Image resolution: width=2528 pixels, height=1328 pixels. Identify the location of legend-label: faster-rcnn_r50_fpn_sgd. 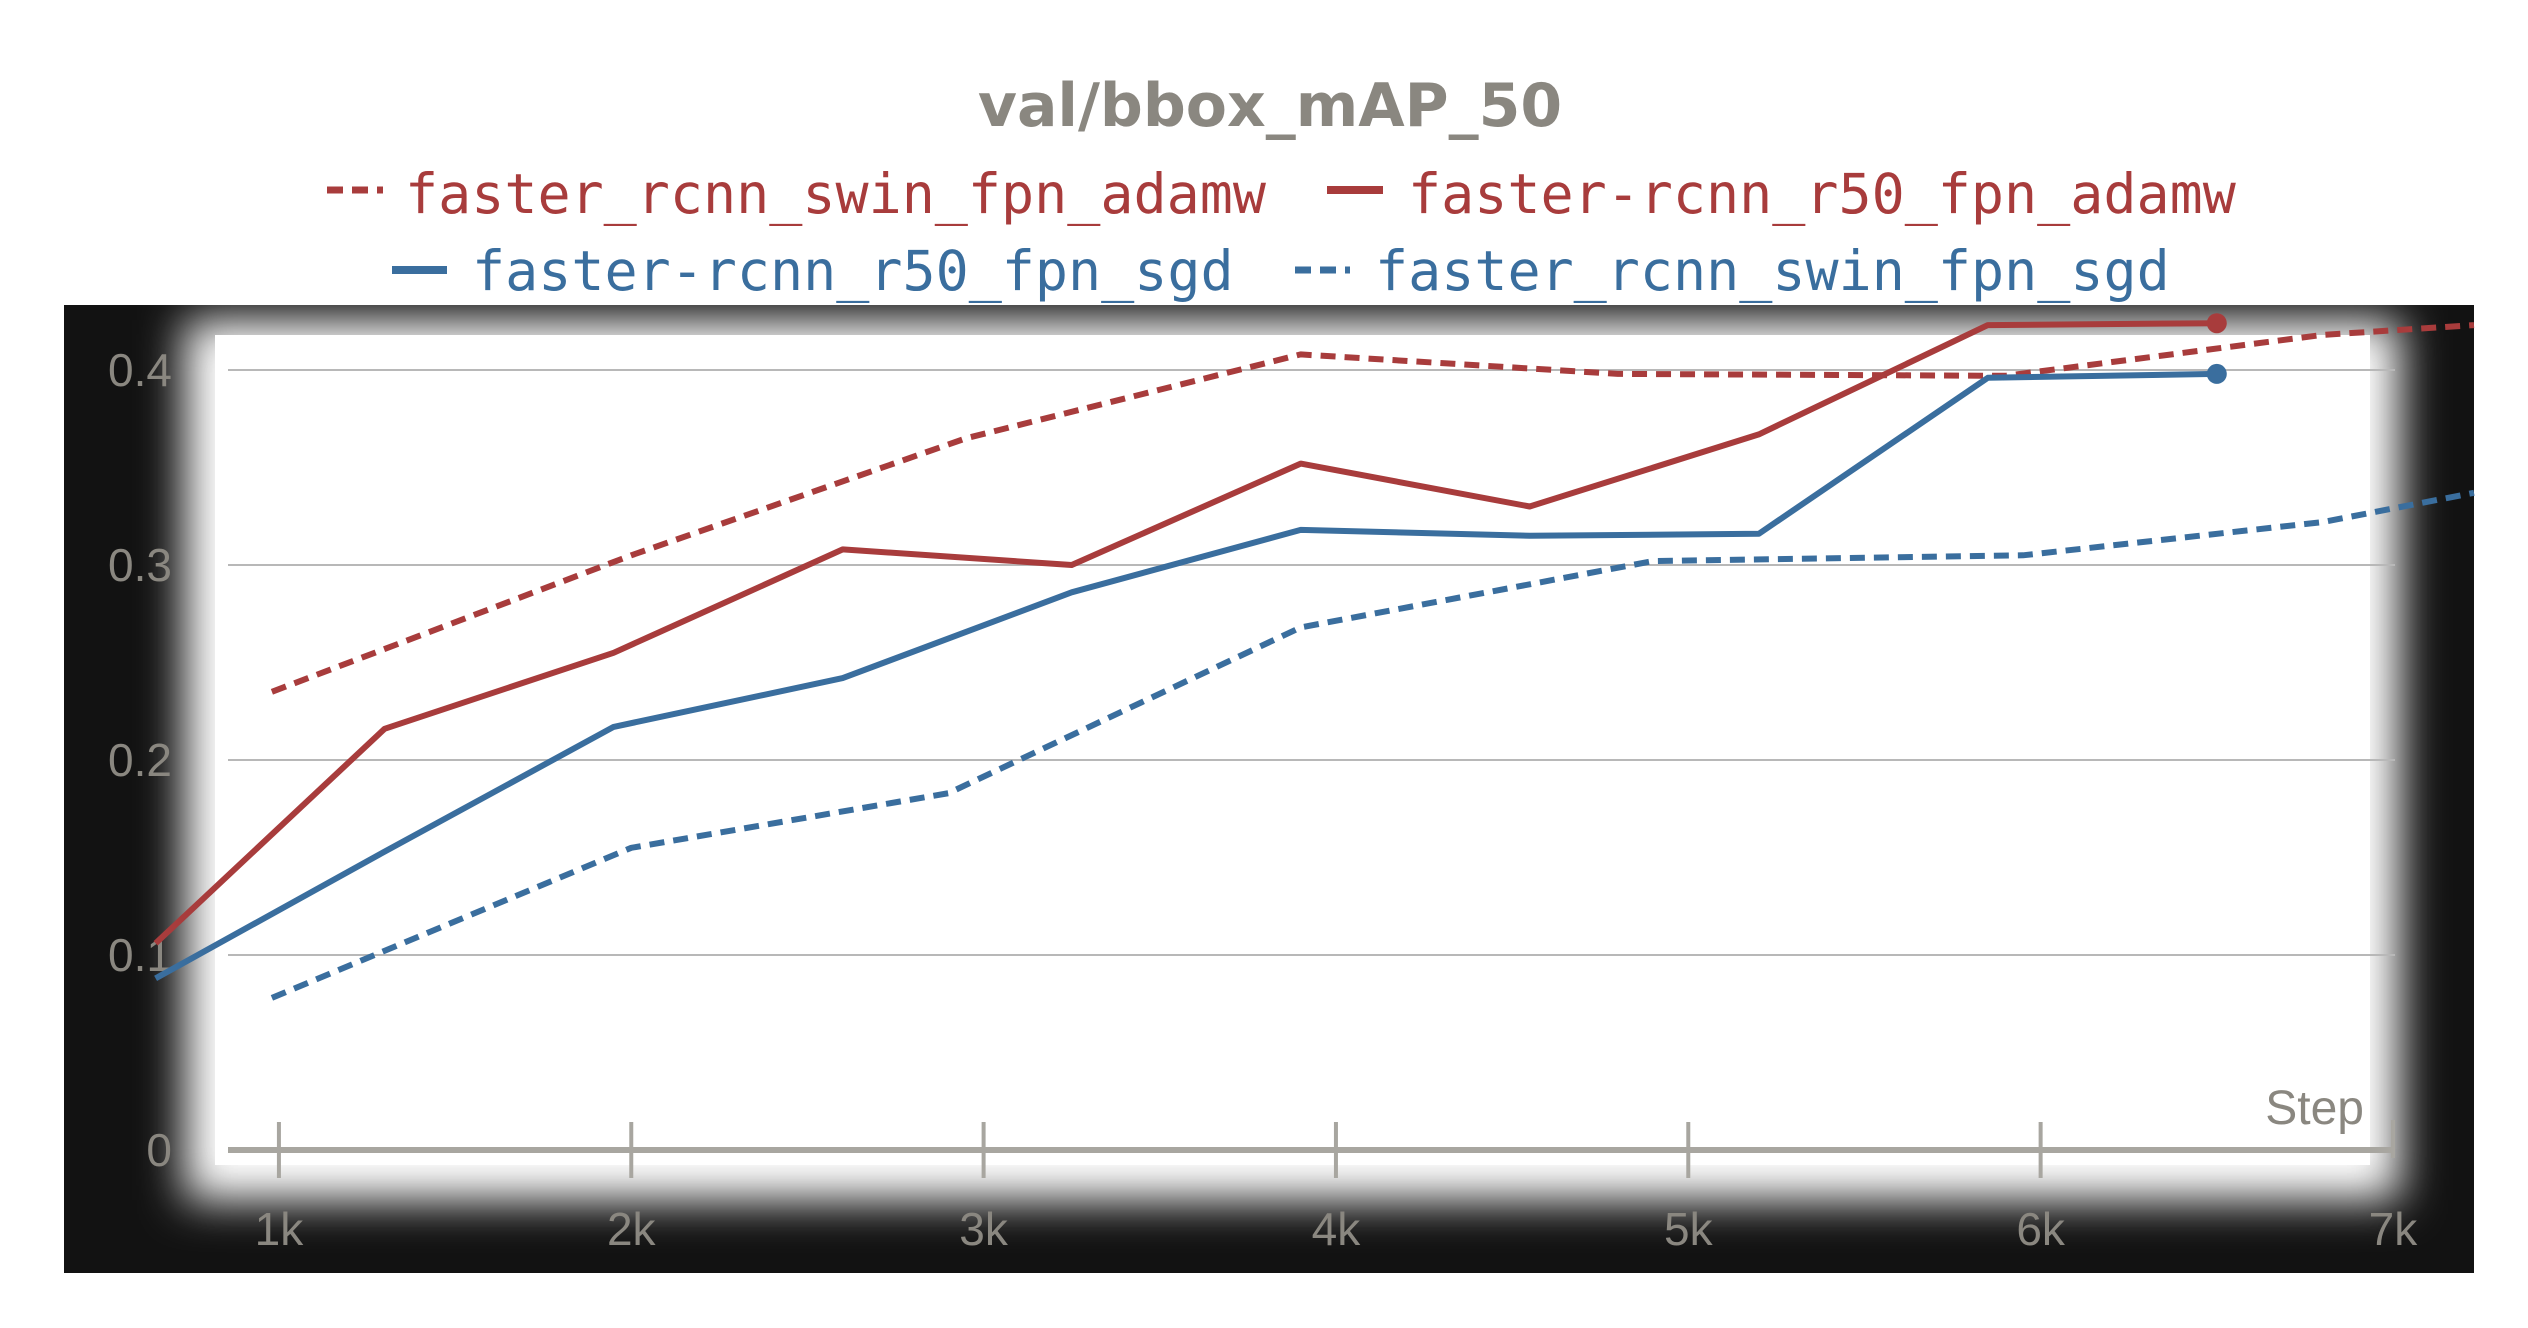
(853, 271).